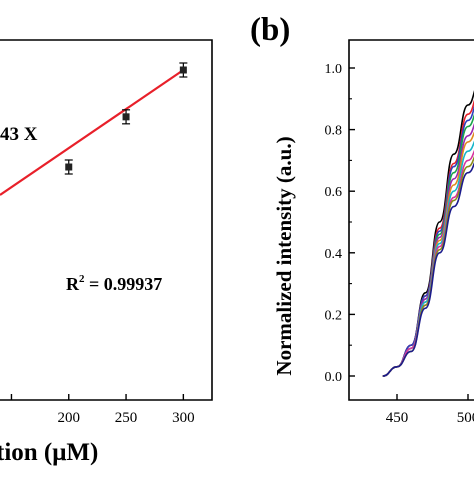 Image resolution: width=474 pixels, height=479 pixels. I want to click on x-tick-label: 300, so click(183, 418).